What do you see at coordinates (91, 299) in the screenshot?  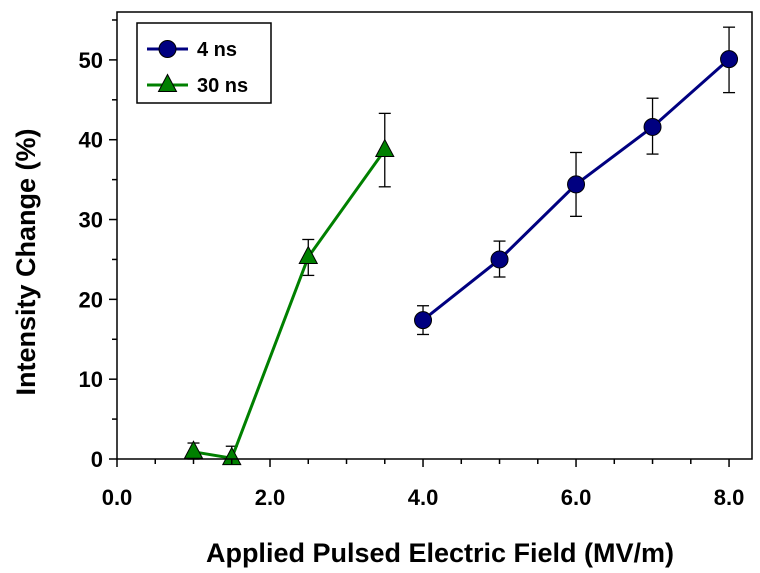 I see `y-tick-label: 20` at bounding box center [91, 299].